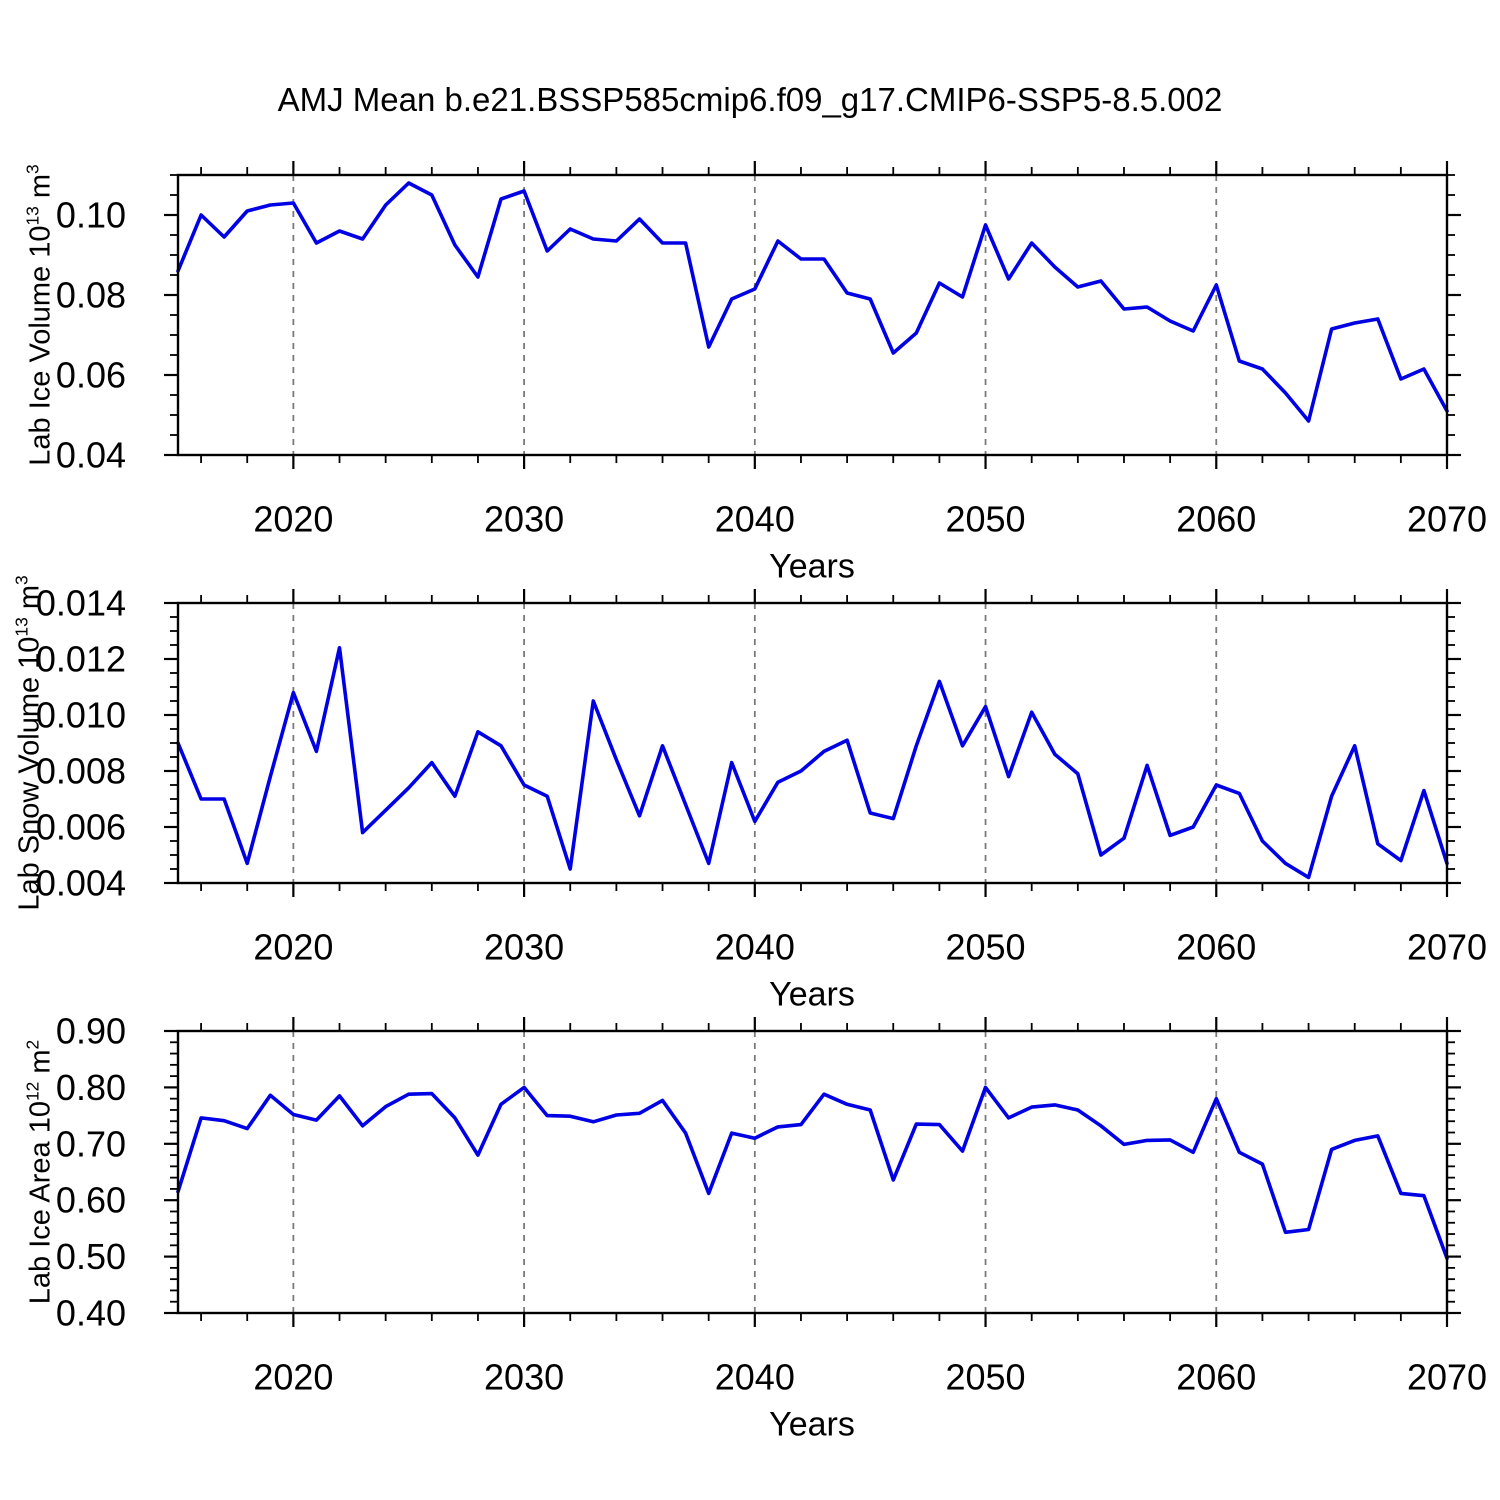 The height and width of the screenshot is (1500, 1500). What do you see at coordinates (812, 994) in the screenshot?
I see `x-axis-title-years-panel2: Years` at bounding box center [812, 994].